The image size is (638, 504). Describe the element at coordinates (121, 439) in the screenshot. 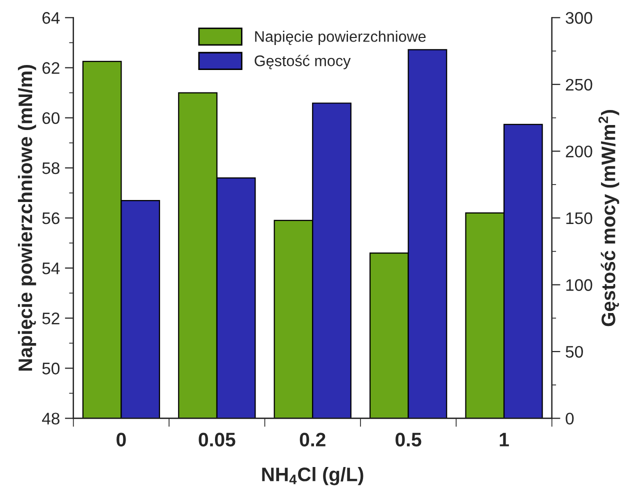

I see `x-tick-label: 0` at that location.